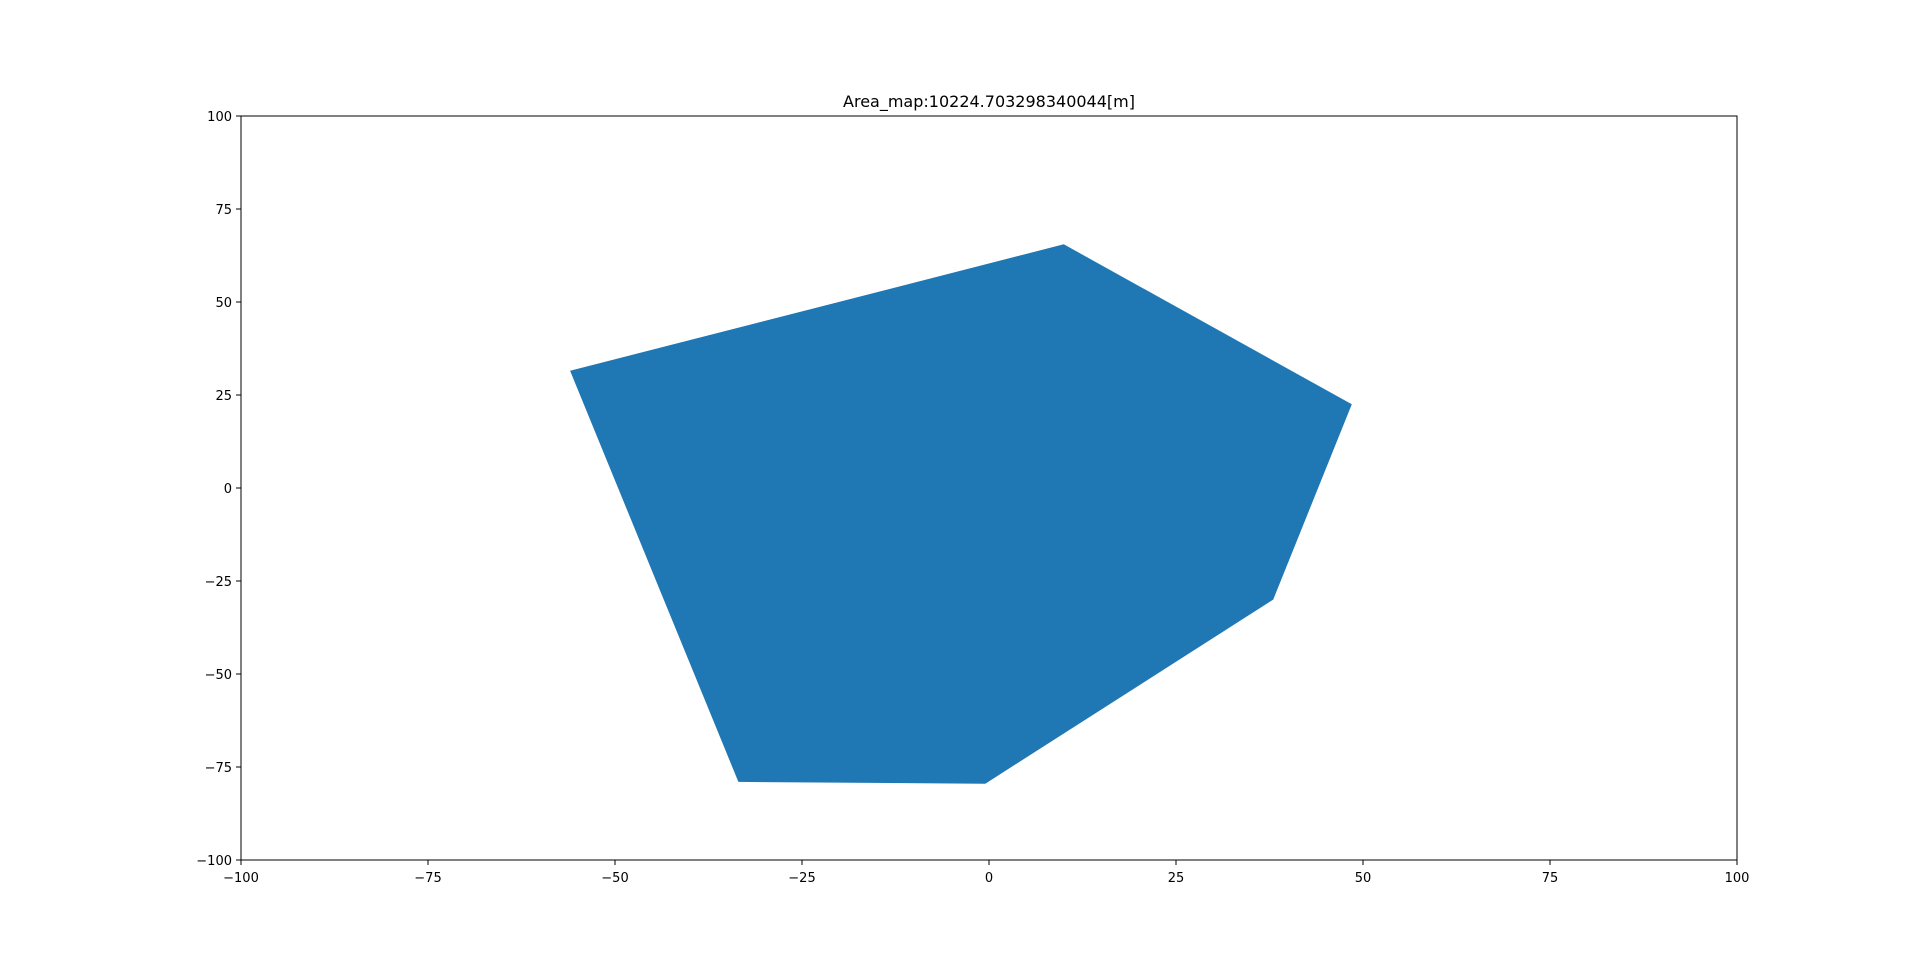  What do you see at coordinates (228, 489) in the screenshot?
I see `y-tick-label: 0` at bounding box center [228, 489].